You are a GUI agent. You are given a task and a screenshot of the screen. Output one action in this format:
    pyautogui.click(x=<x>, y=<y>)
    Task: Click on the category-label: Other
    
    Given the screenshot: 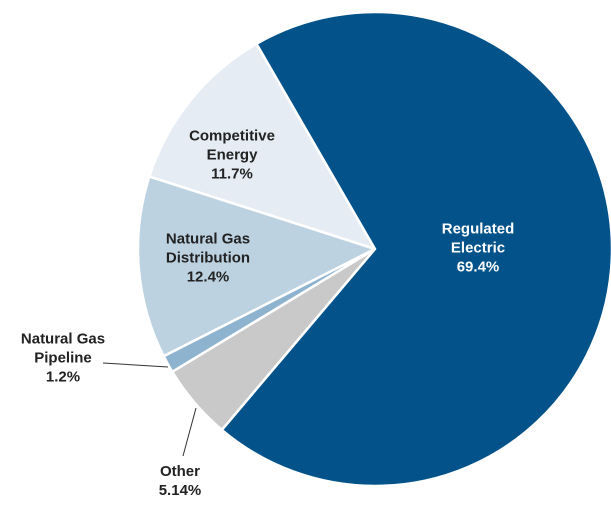 What is the action you would take?
    pyautogui.click(x=179, y=471)
    